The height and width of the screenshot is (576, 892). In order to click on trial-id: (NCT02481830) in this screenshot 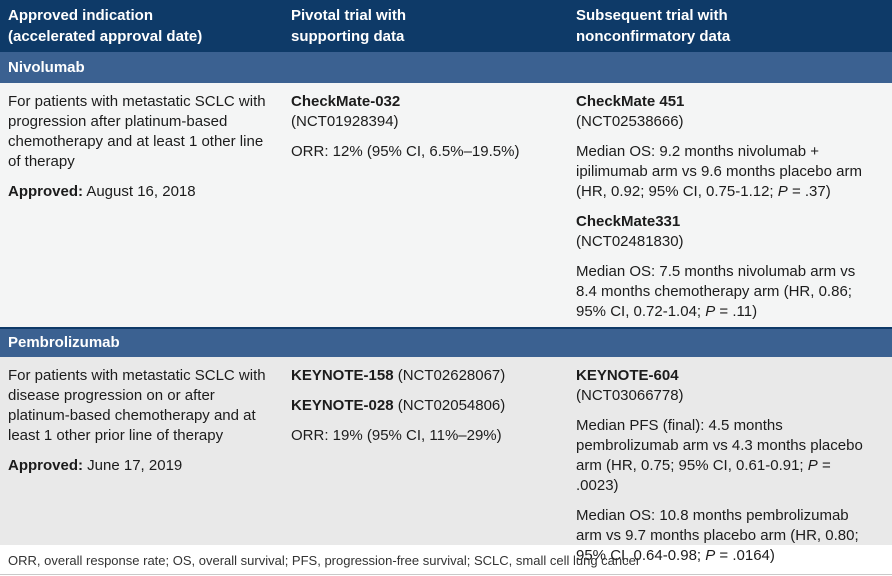, I will do `click(630, 241)`.